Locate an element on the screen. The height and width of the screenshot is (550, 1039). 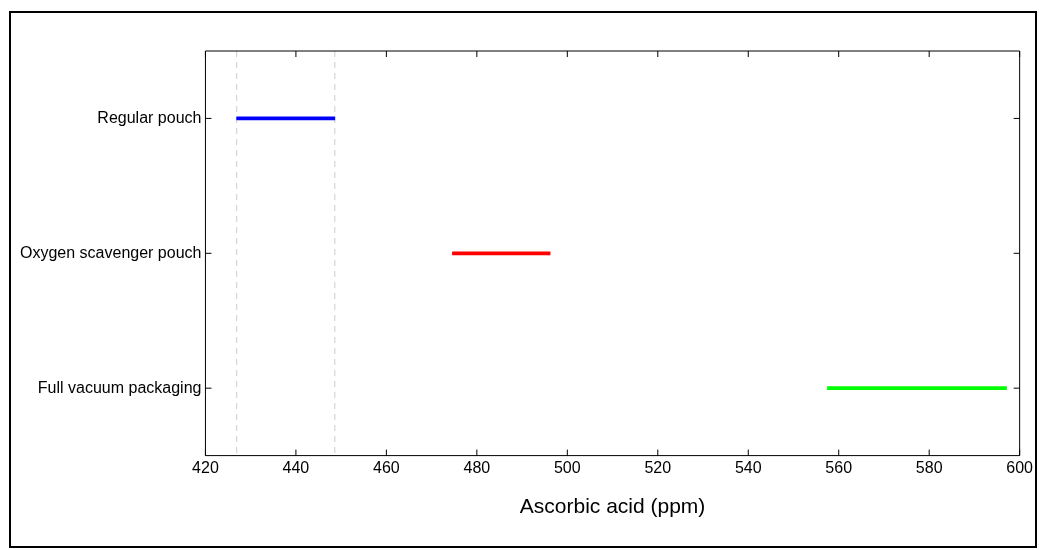
x-tick-label: 460 is located at coordinates (386, 467).